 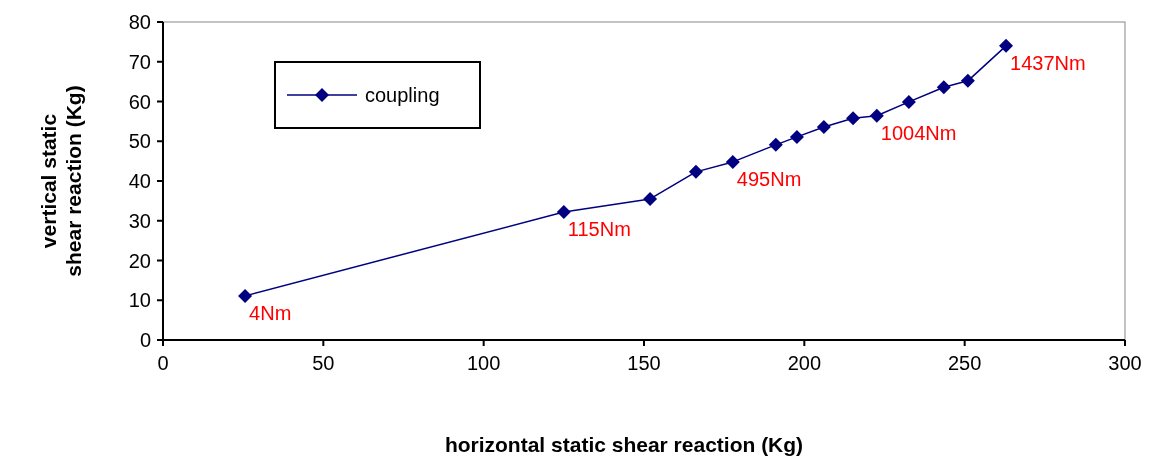 What do you see at coordinates (139, 300) in the screenshot?
I see `y-tick-label: 10` at bounding box center [139, 300].